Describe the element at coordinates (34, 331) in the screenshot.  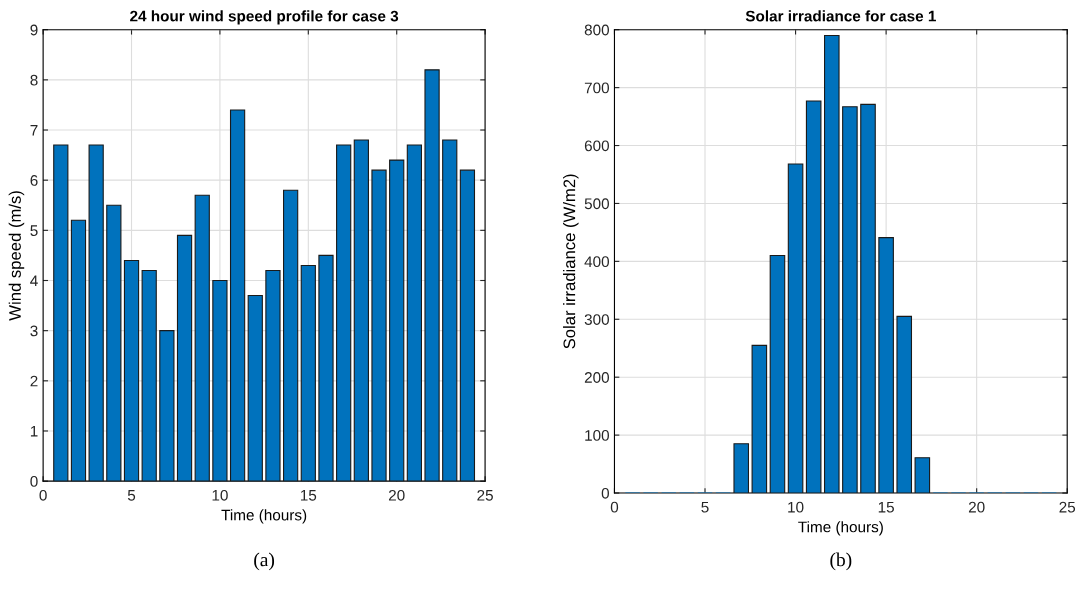
I see `y-tick-label: 3` at that location.